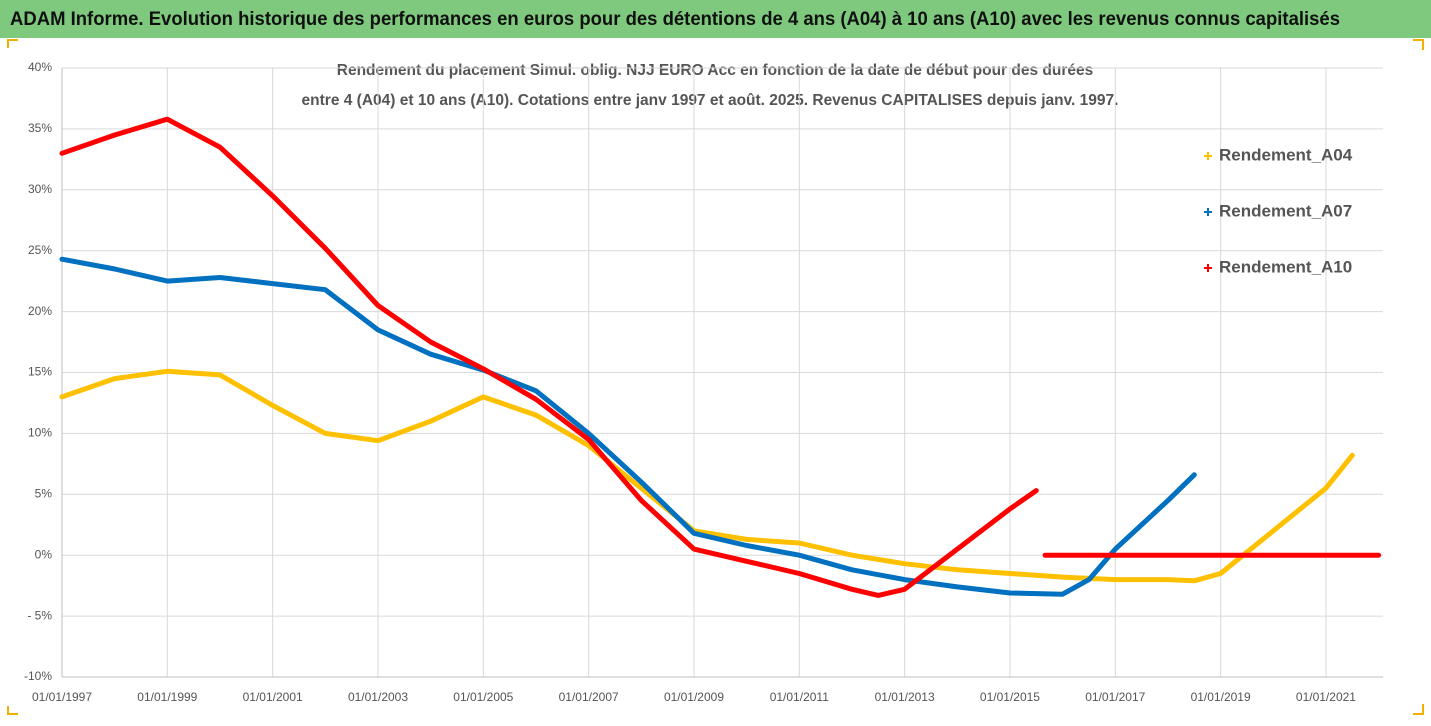 The width and height of the screenshot is (1431, 726). Describe the element at coordinates (38, 676) in the screenshot. I see `y-tick-label: -10%` at that location.